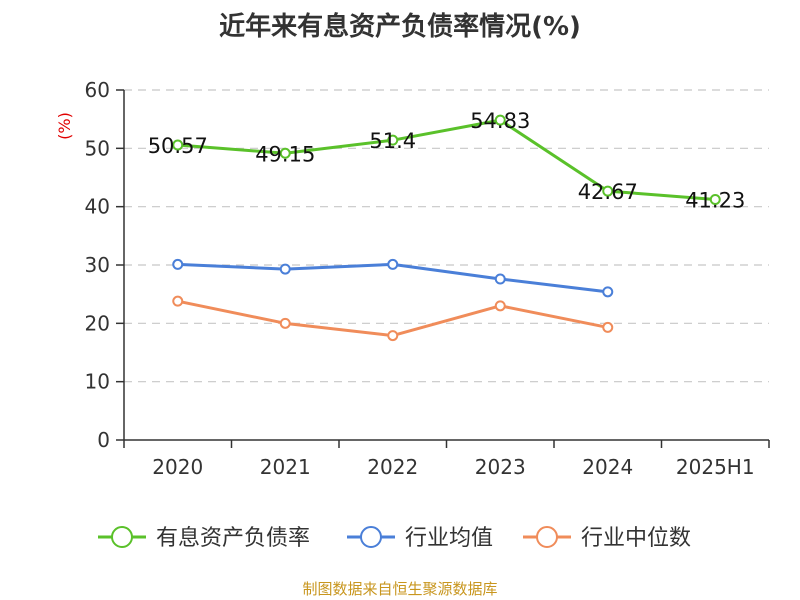  Describe the element at coordinates (64, 126) in the screenshot. I see `y-axis-label: (%)` at that location.